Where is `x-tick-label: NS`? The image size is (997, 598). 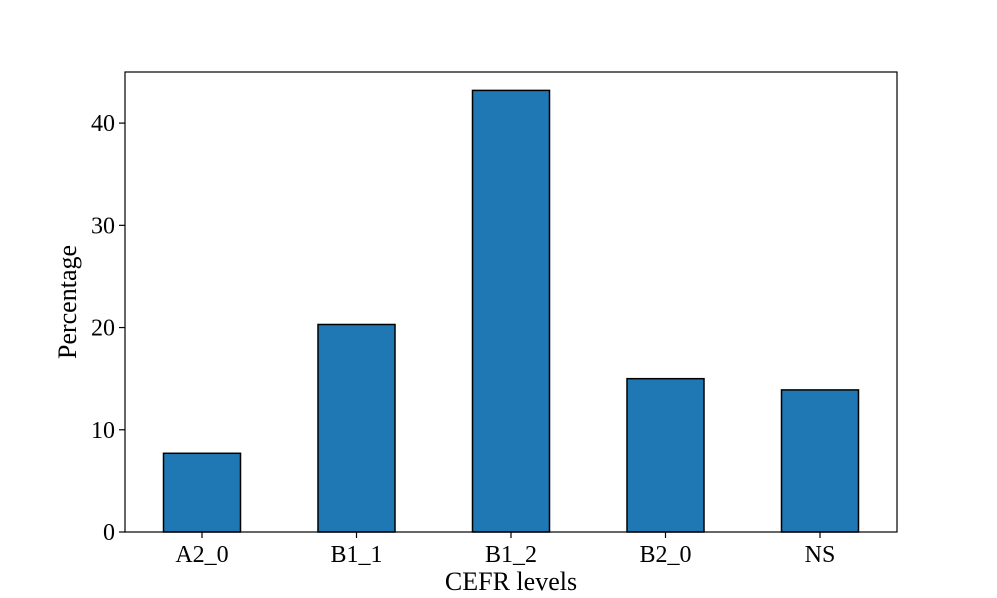
x-tick-label: NS is located at coordinates (820, 555).